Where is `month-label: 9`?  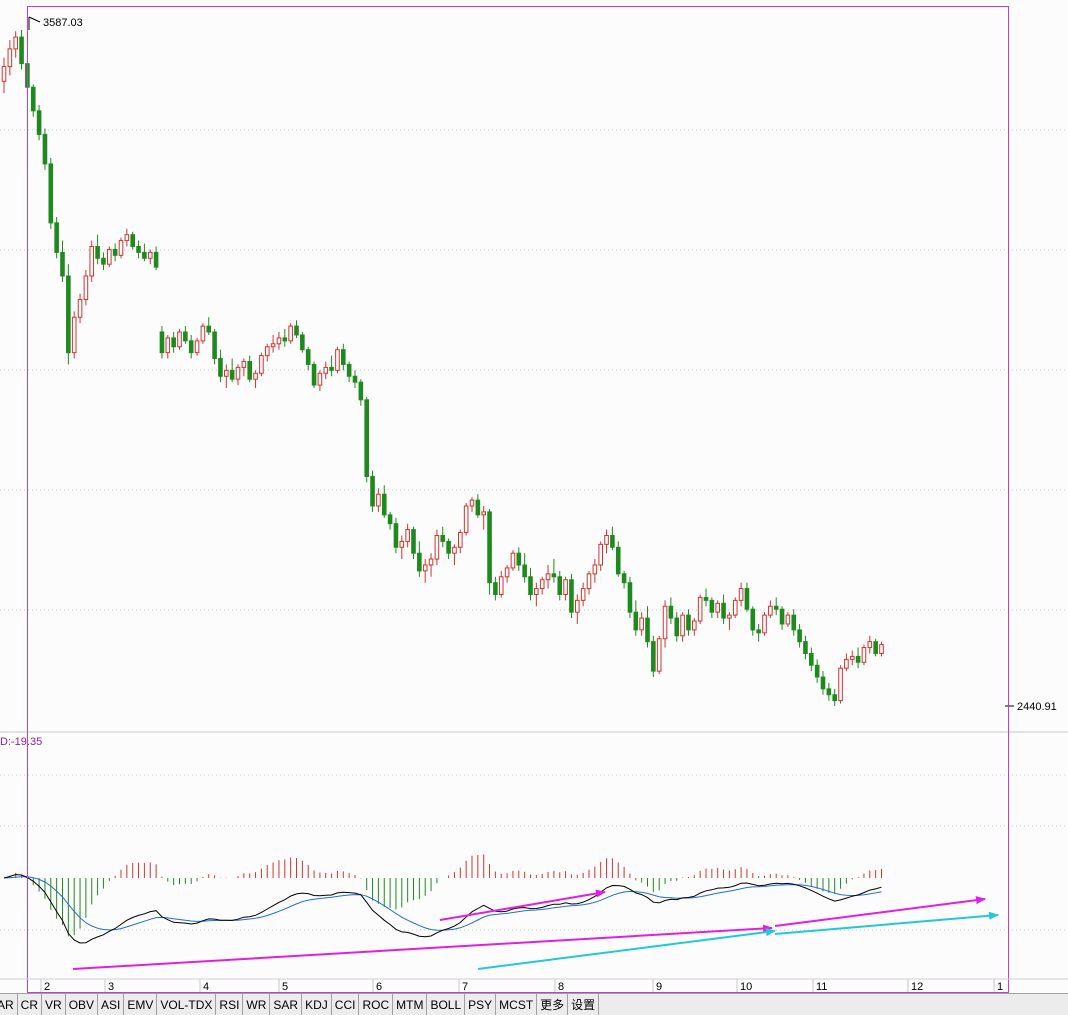 month-label: 9 is located at coordinates (659, 987).